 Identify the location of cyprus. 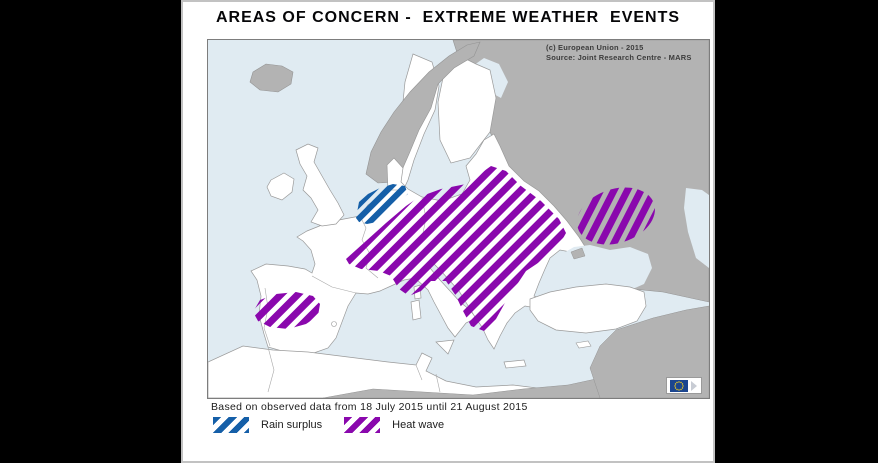
(583, 344).